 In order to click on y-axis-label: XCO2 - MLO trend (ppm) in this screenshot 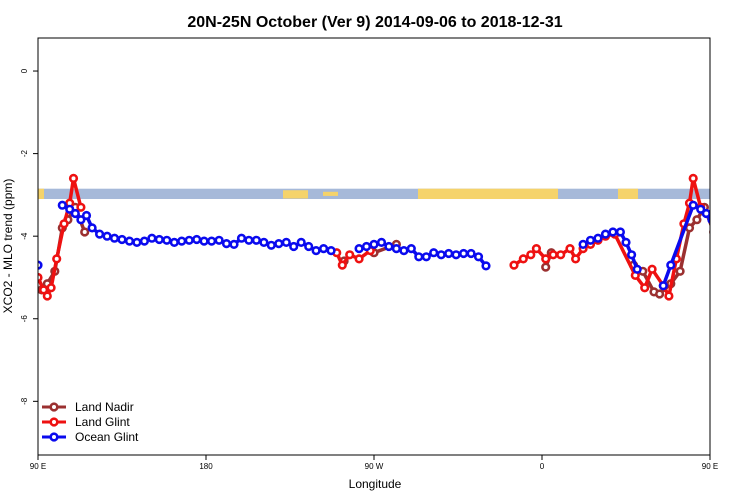, I will do `click(8, 246)`.